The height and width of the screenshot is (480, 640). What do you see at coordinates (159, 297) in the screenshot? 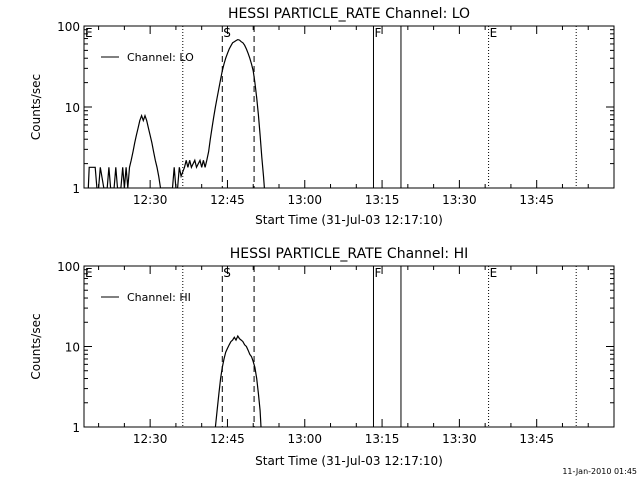
I see `legend-label: Channel: HI` at bounding box center [159, 297].